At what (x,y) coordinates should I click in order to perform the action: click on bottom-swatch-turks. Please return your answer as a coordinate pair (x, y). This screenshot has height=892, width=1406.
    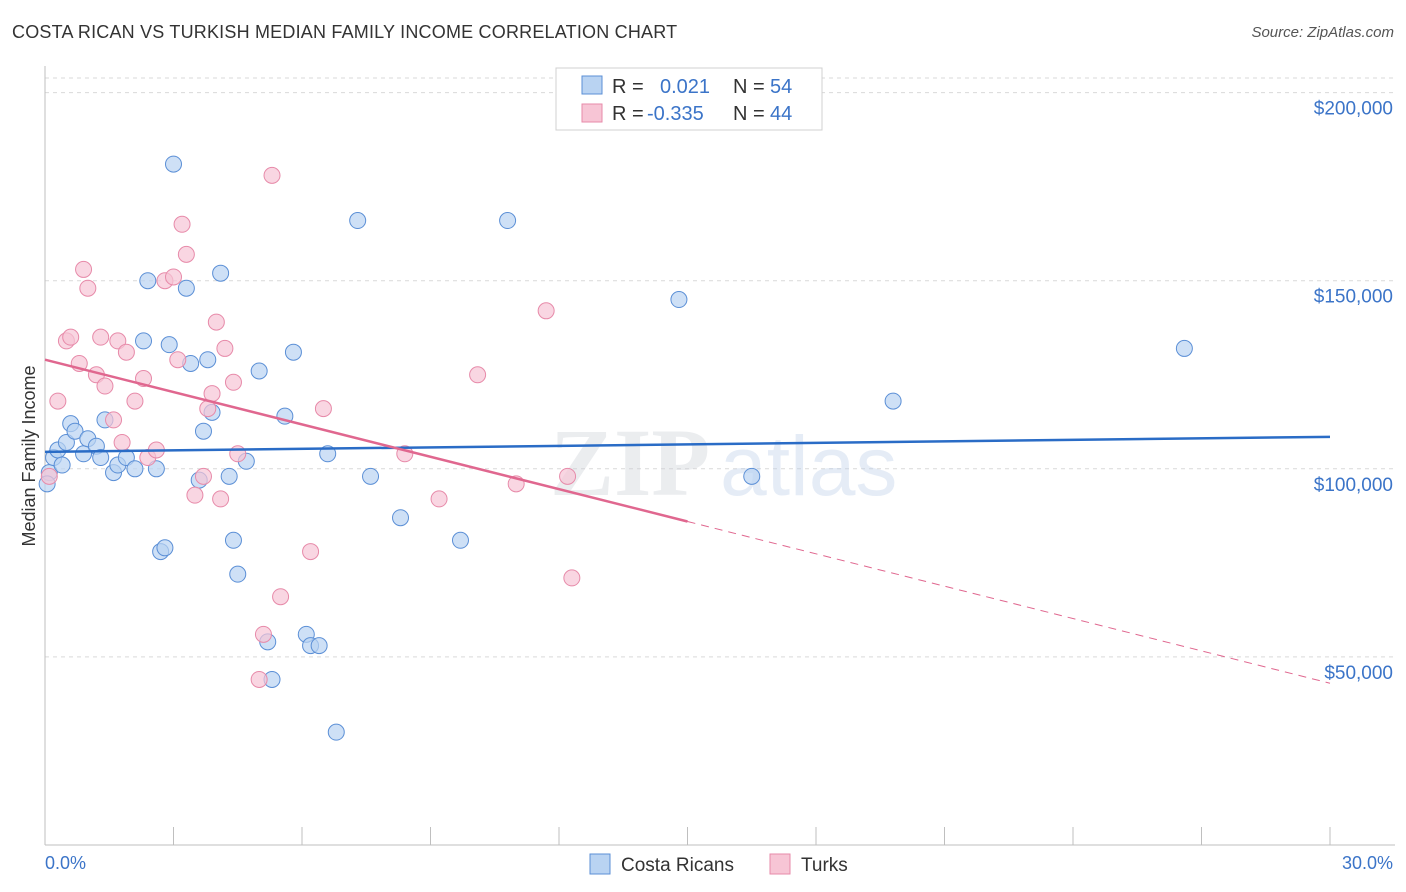
    Looking at the image, I should click on (780, 864).